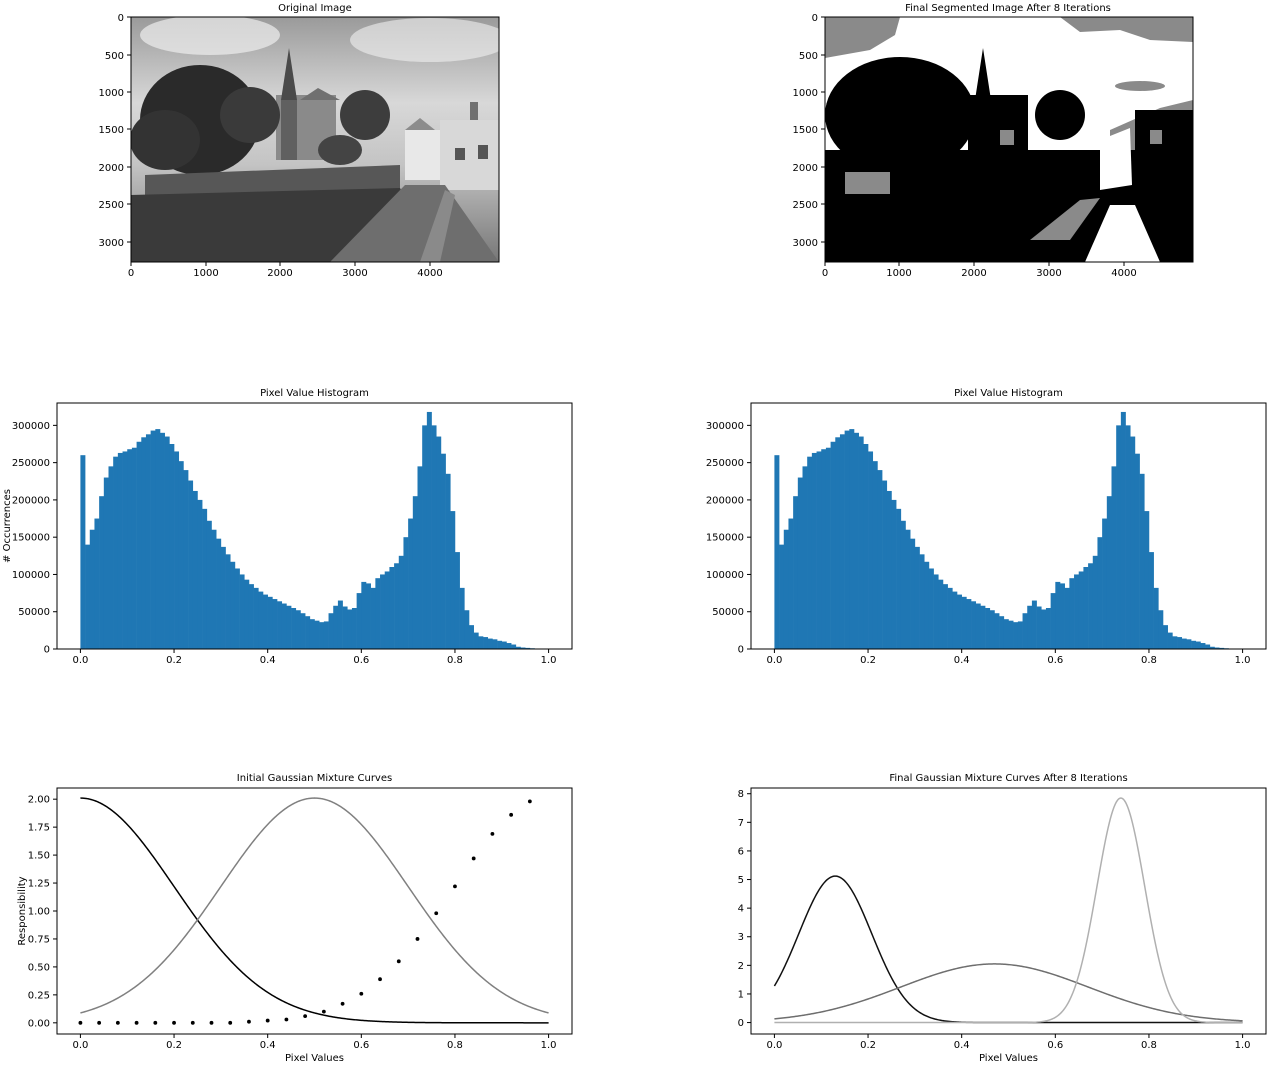  Describe the element at coordinates (22, 910) in the screenshot. I see `y-axis-label: Responsibility` at that location.